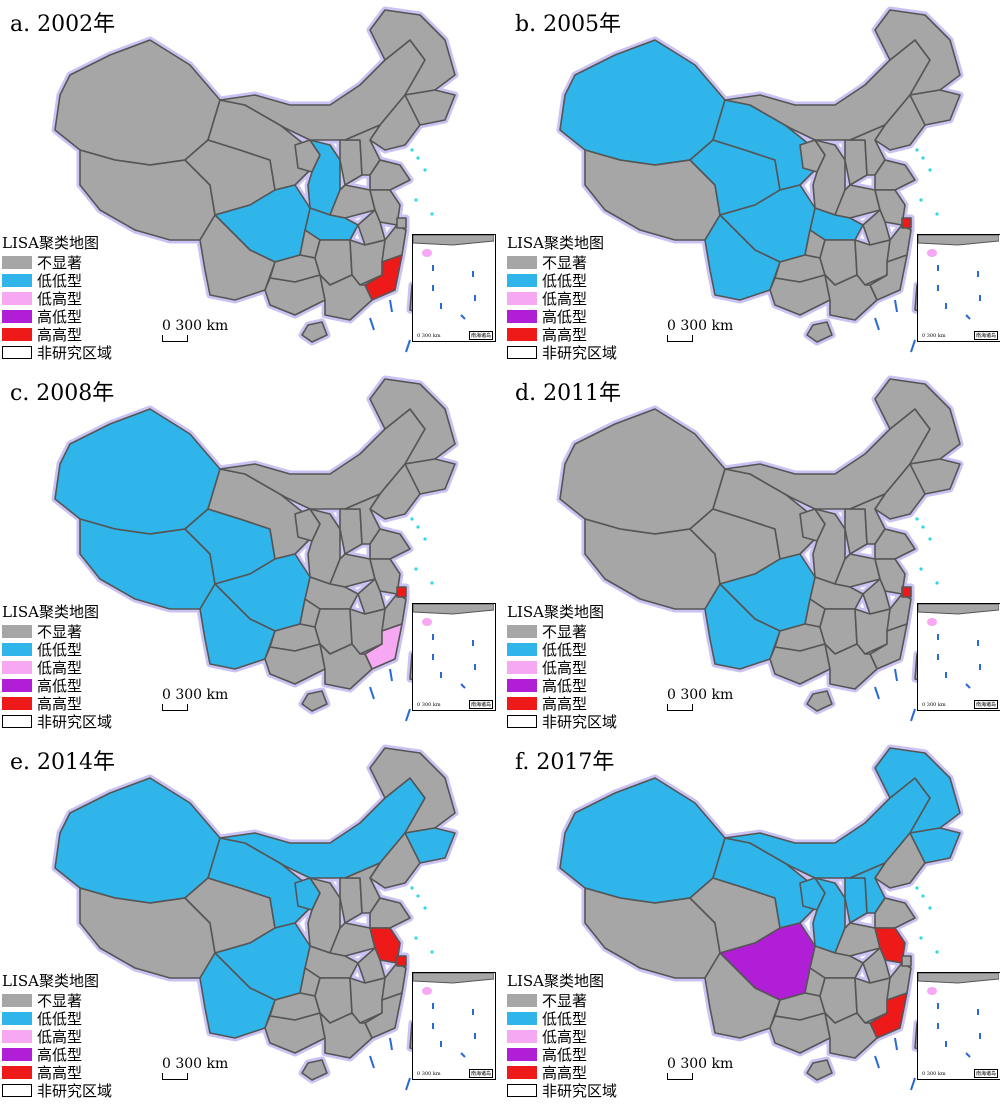  Describe the element at coordinates (565, 762) in the screenshot. I see `panel-title: f. 2017年` at that location.